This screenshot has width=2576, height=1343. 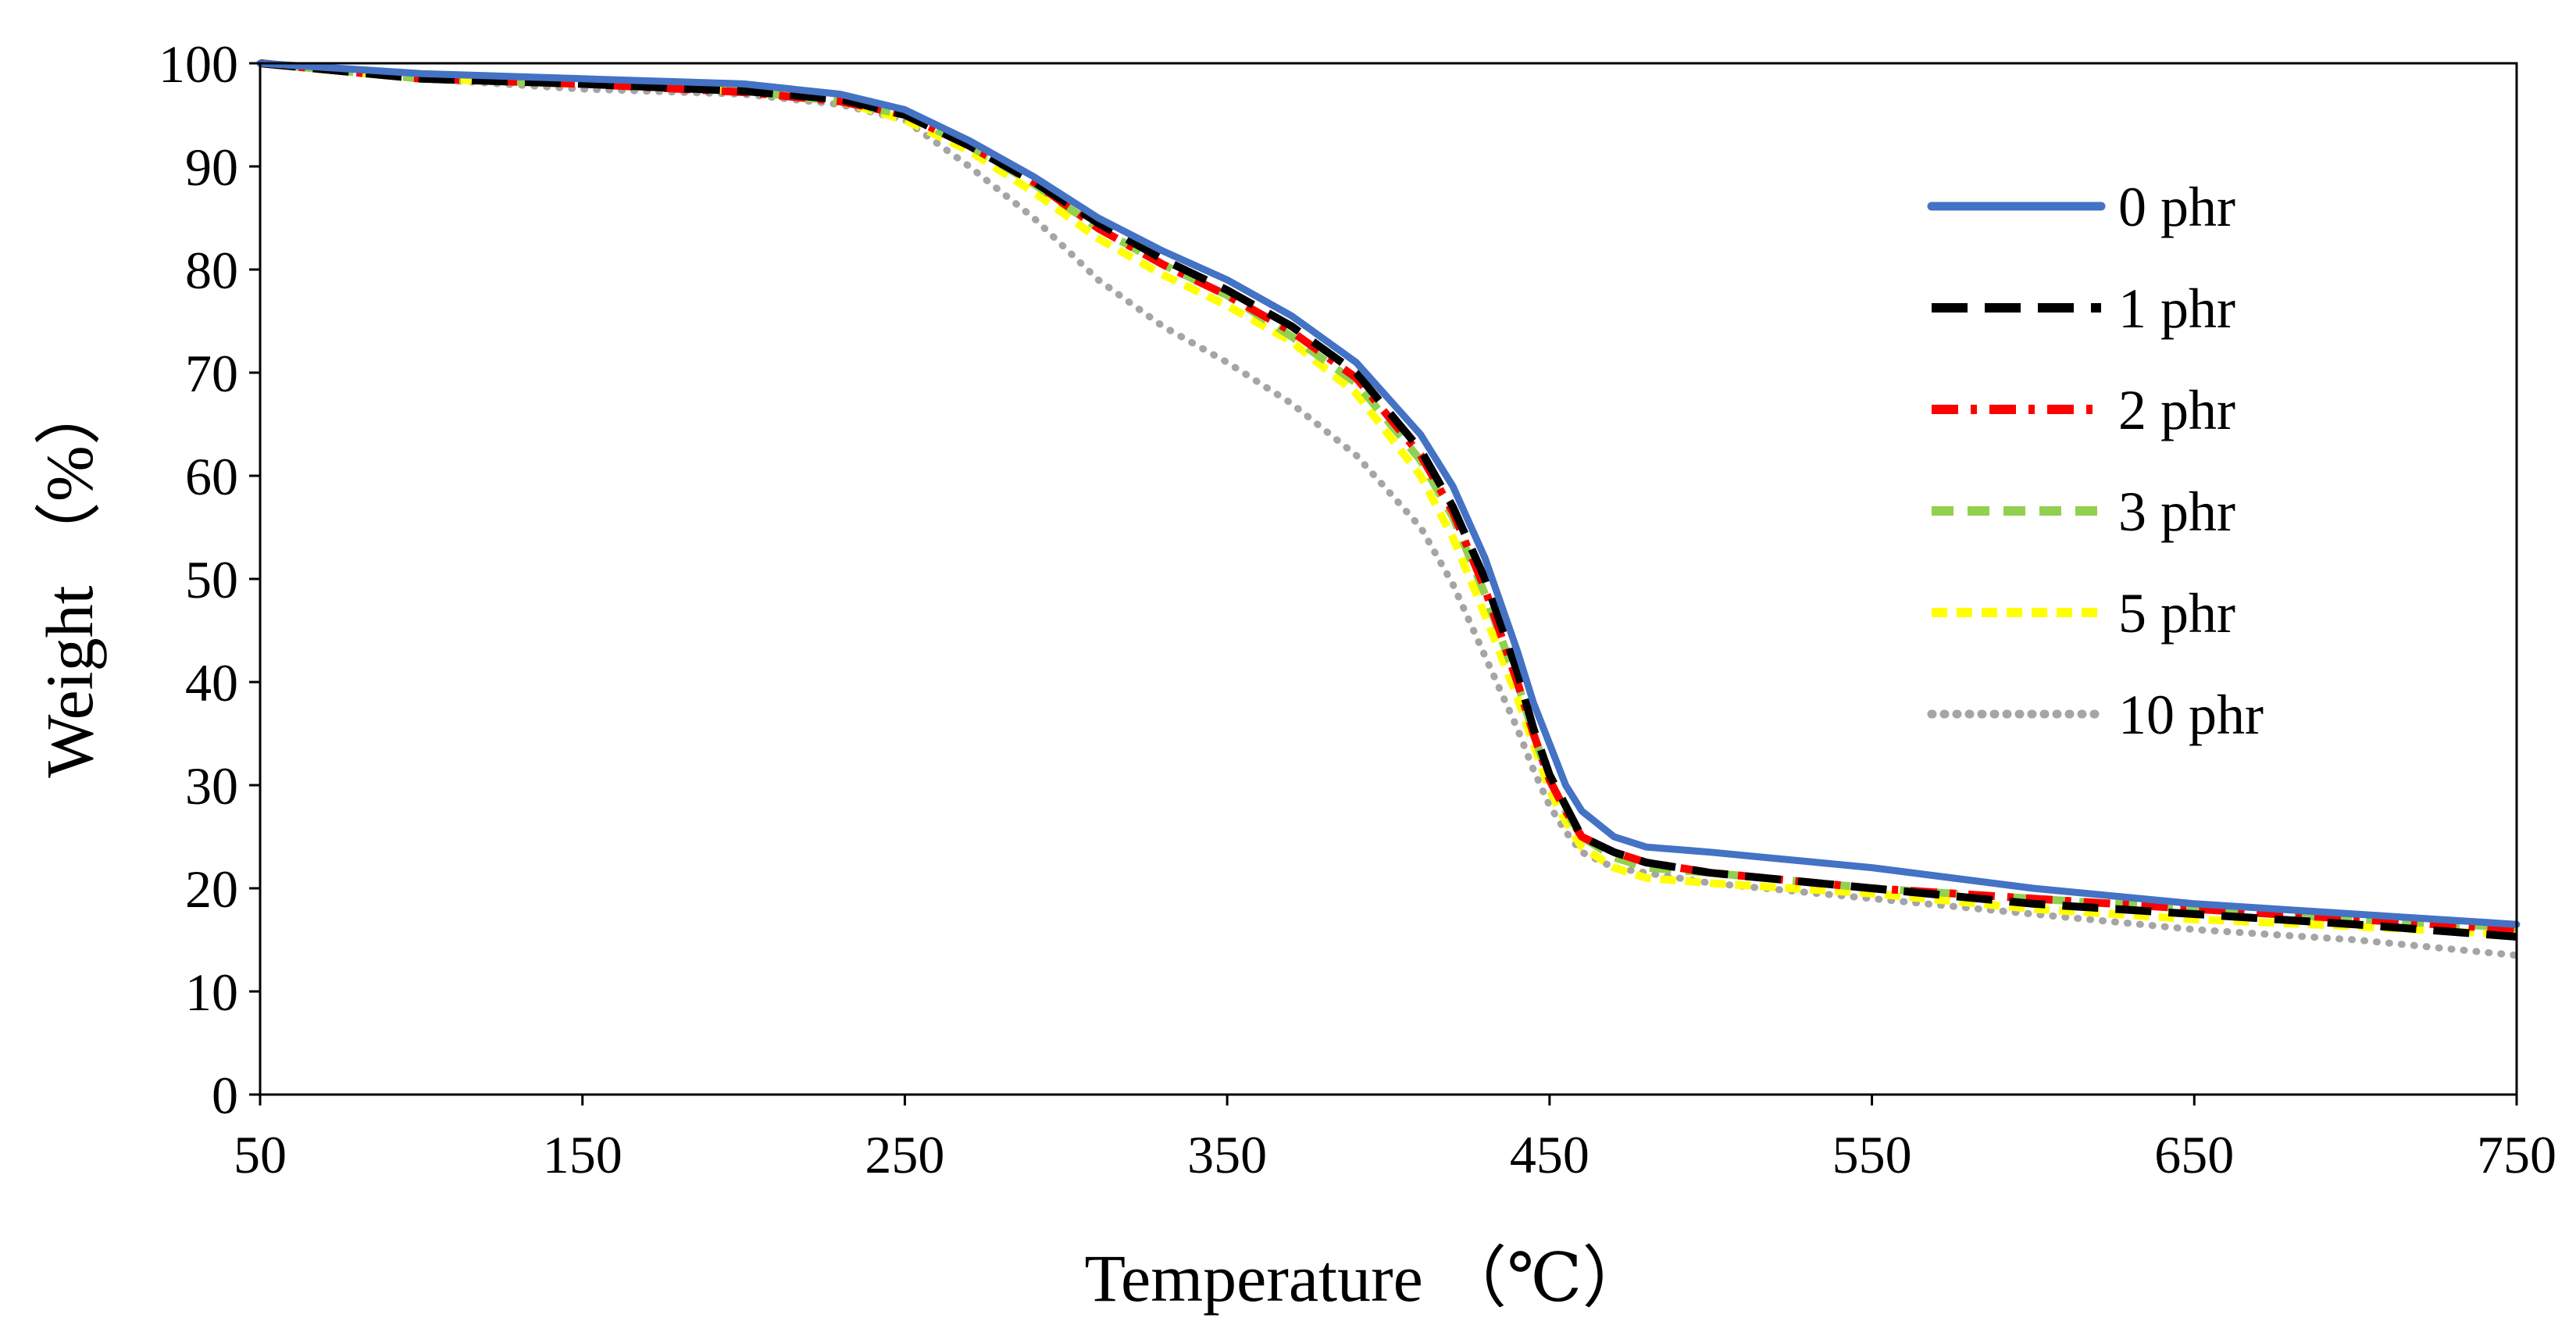 I want to click on x-axis-ticks: 50 150 250 350 450 550 650 750, so click(x=1395, y=1139).